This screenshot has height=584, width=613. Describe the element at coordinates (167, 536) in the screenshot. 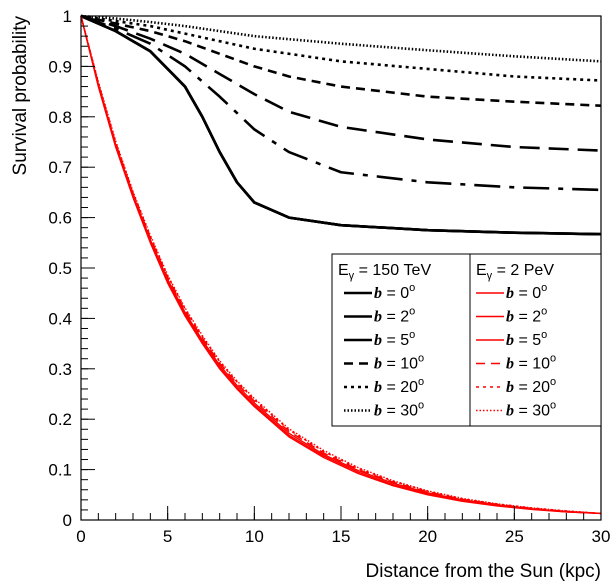

I see `x-tick-label: 5` at that location.